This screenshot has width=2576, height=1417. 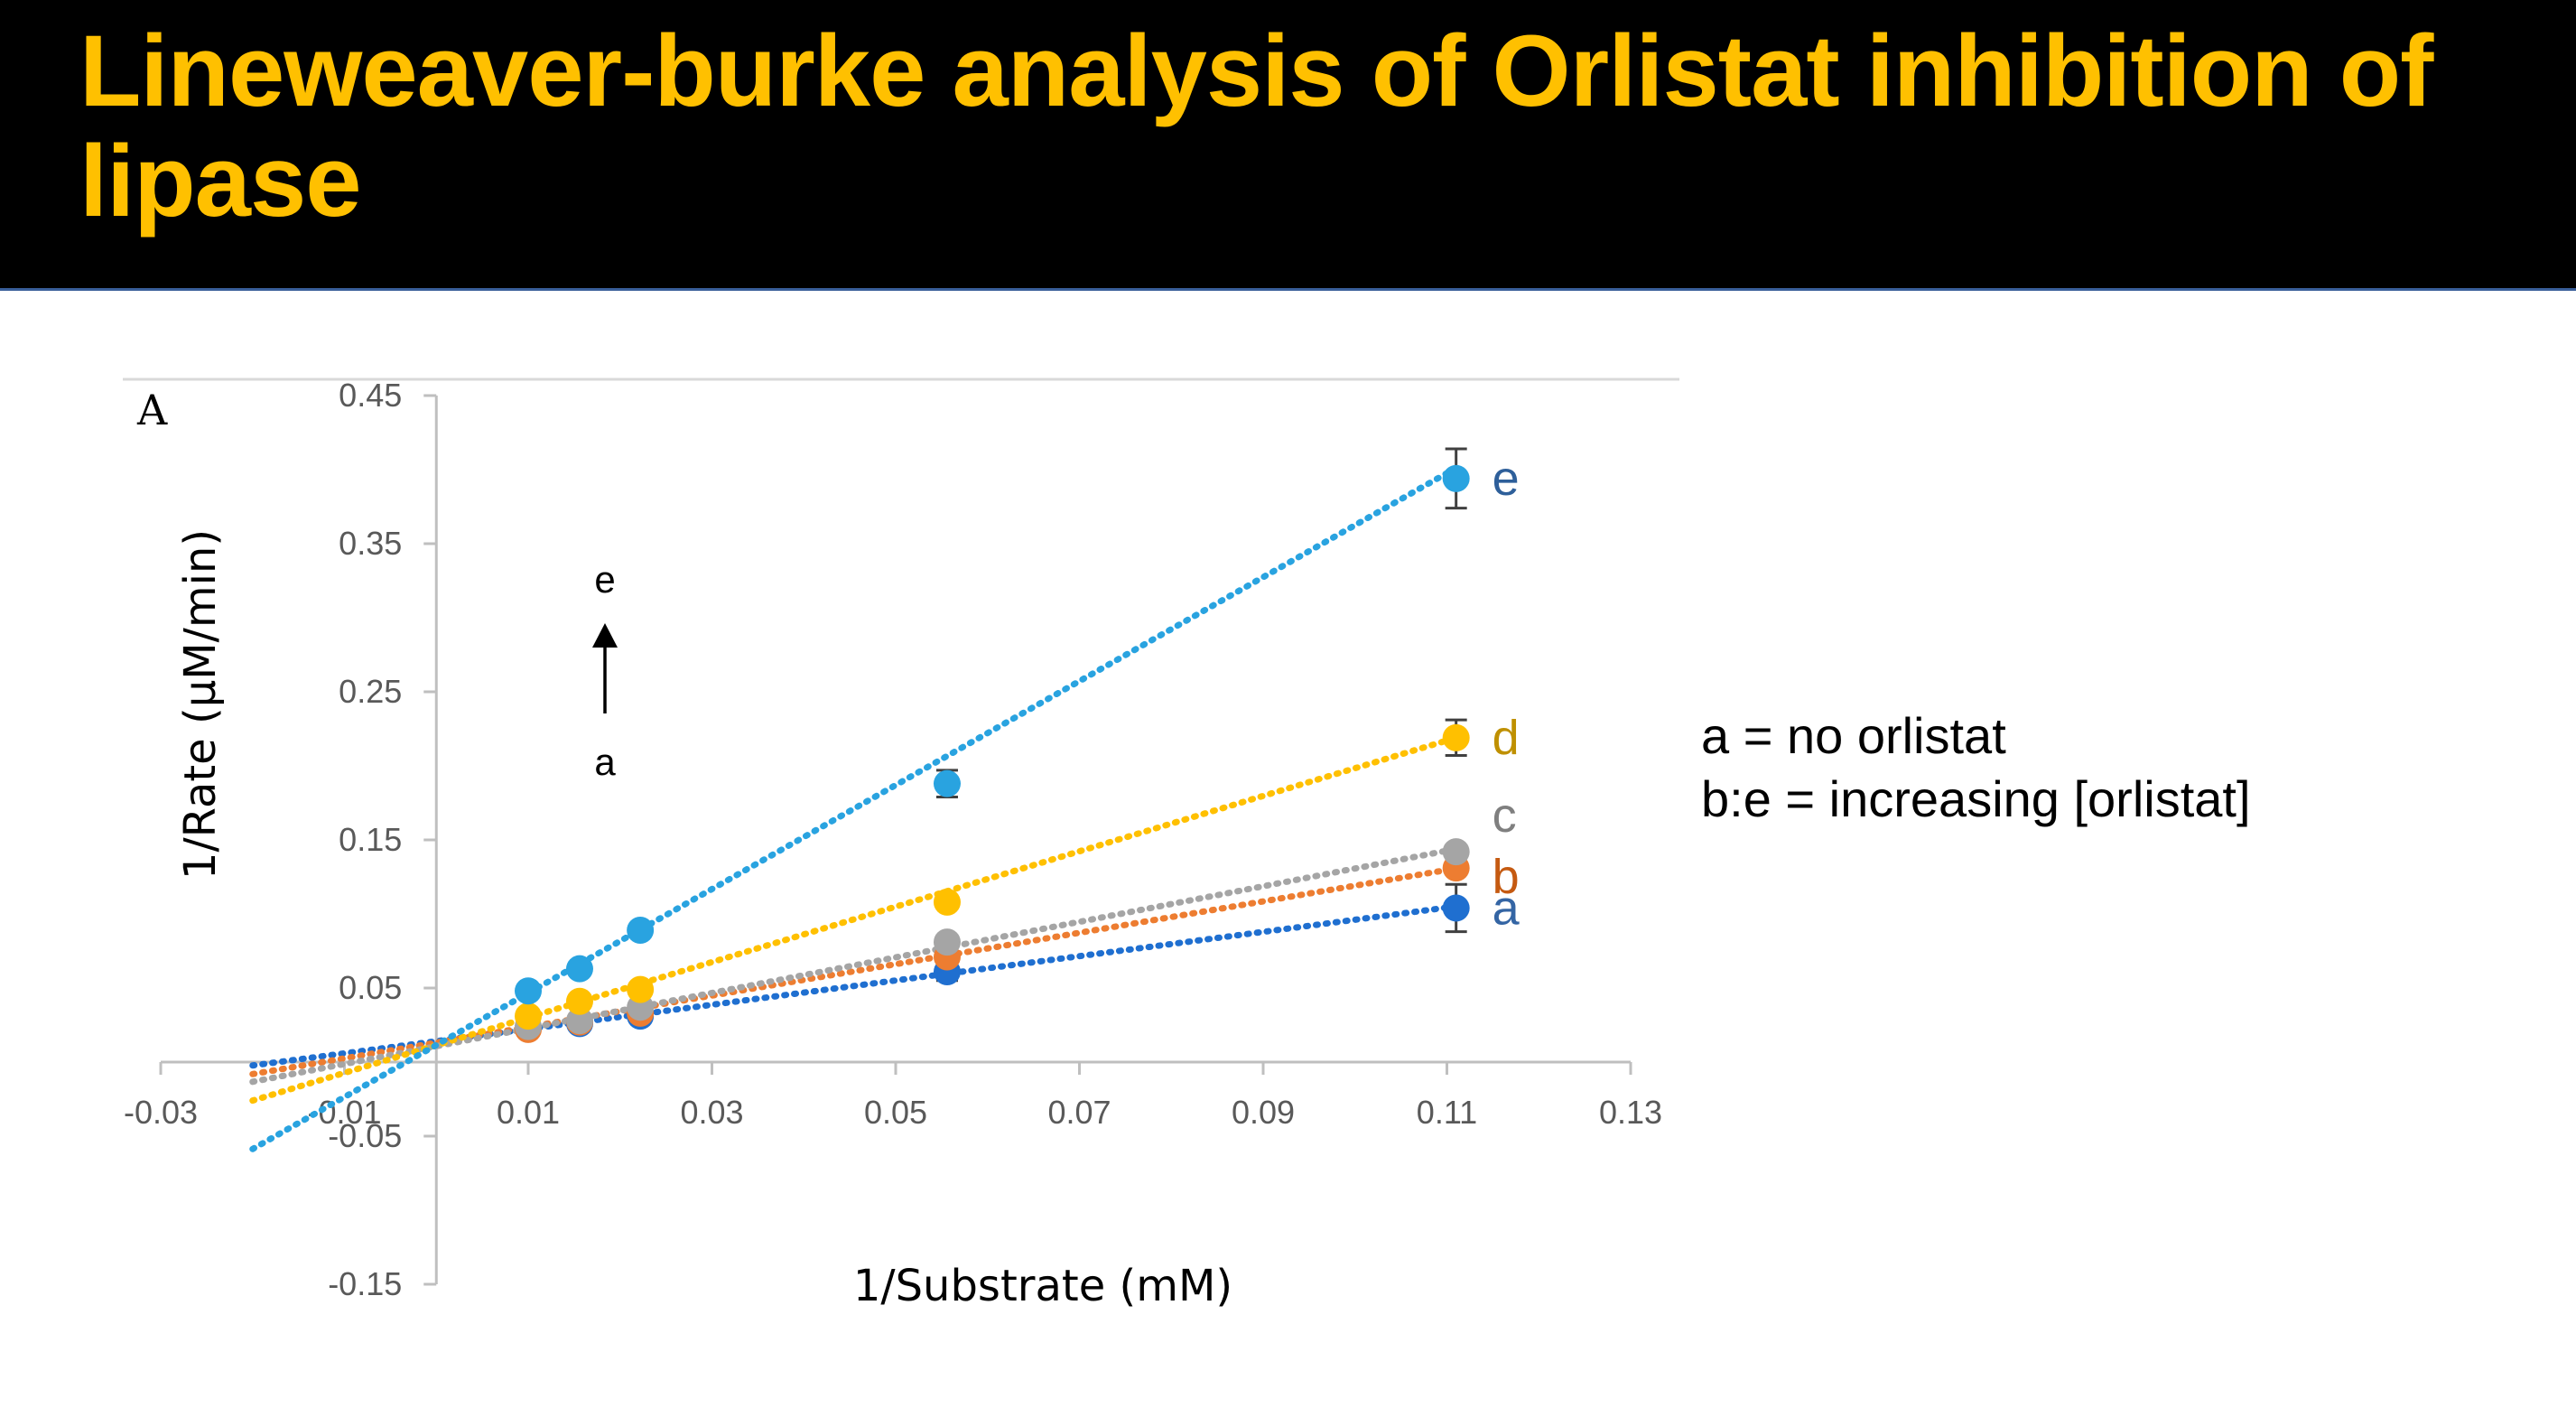 I want to click on series-label-e: e, so click(x=1506, y=479).